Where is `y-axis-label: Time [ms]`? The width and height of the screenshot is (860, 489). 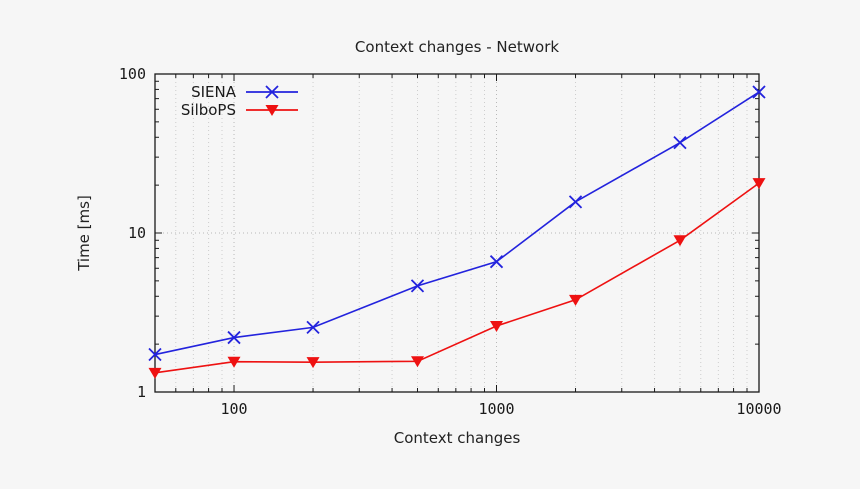
y-axis-label: Time [ms] is located at coordinates (84, 233).